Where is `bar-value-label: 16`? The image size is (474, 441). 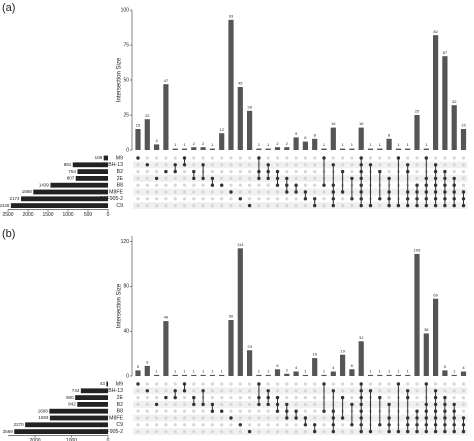 bar-value-label: 16 is located at coordinates (314, 354).